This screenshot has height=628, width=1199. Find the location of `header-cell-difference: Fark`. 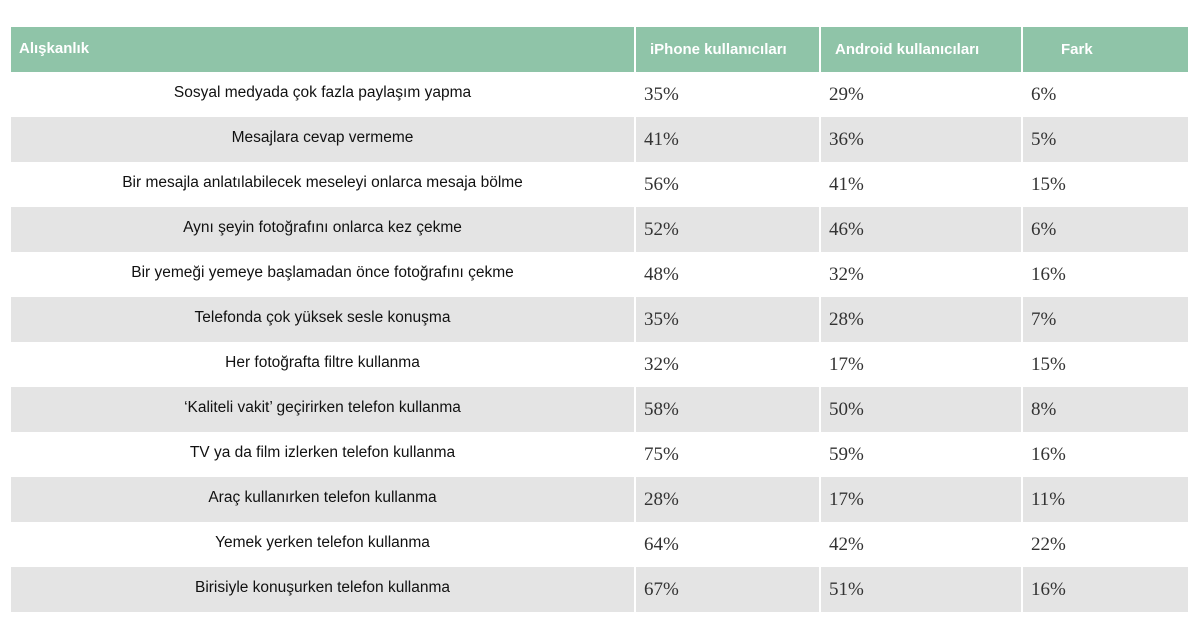

header-cell-difference: Fark is located at coordinates (1077, 49).